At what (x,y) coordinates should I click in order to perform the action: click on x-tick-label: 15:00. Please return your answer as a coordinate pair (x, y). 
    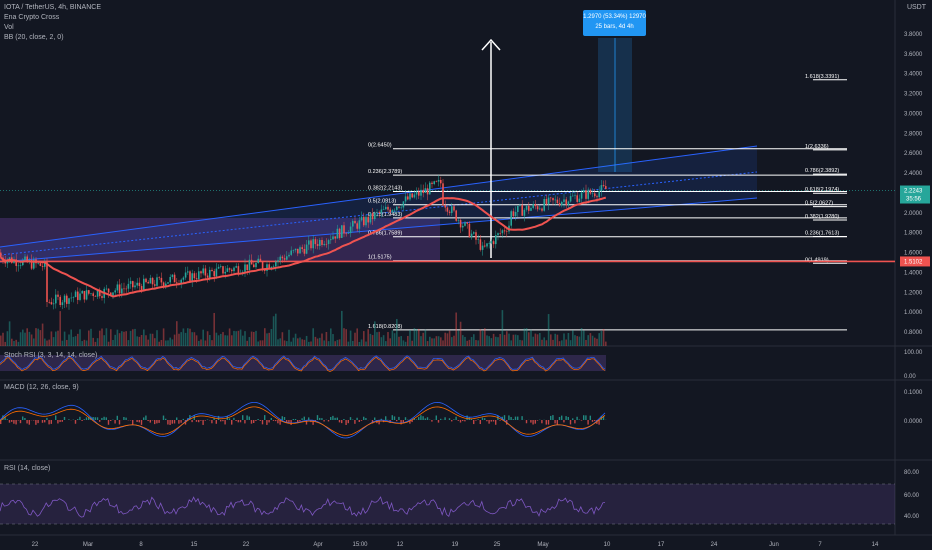
    Looking at the image, I should click on (360, 545).